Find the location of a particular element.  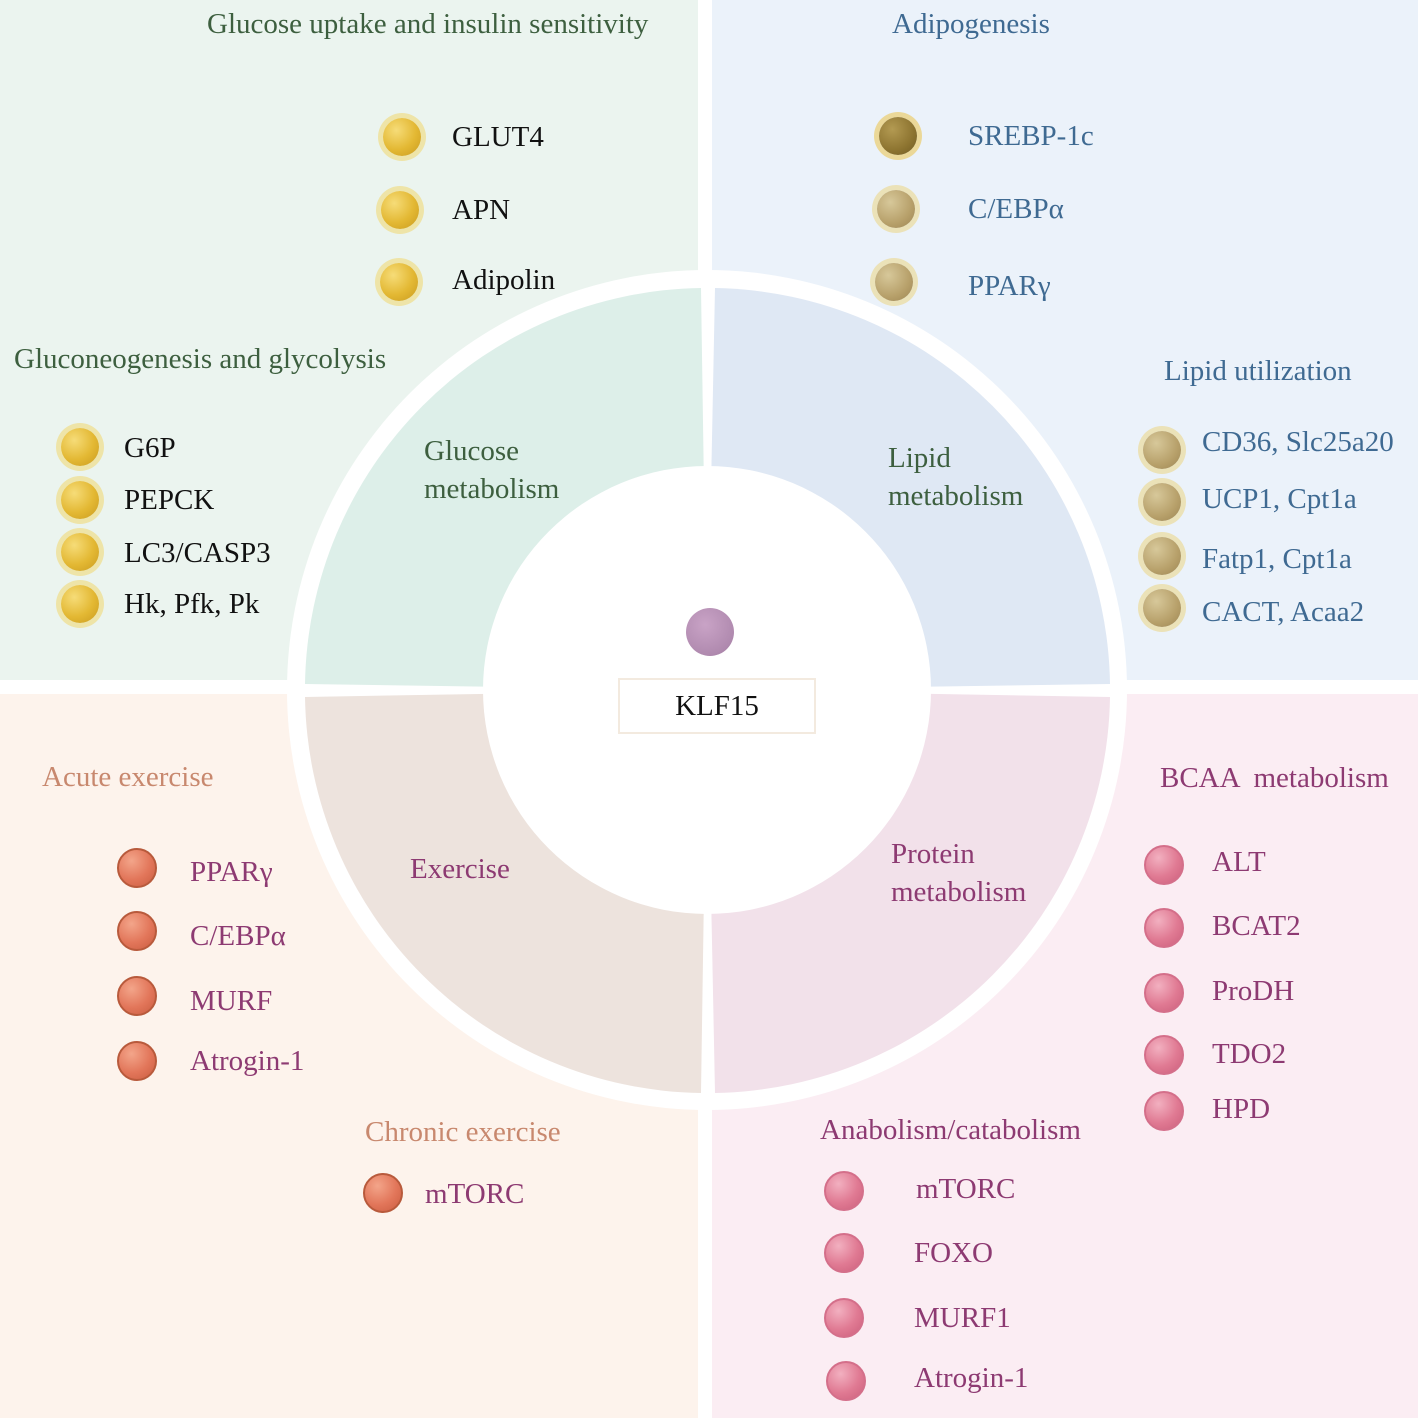

mtorc-exercise-icon is located at coordinates (383, 1193).